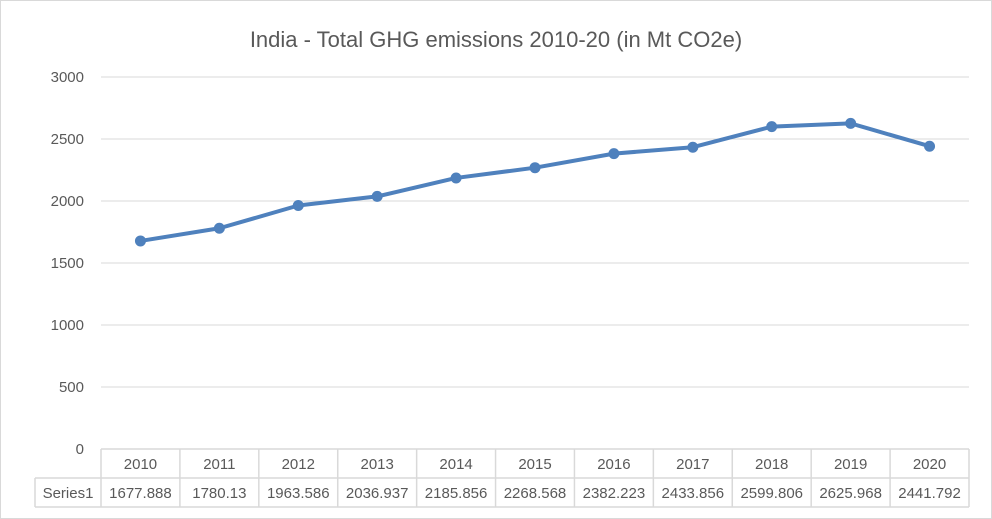 This screenshot has height=519, width=992. Describe the element at coordinates (68, 493) in the screenshot. I see `legend-series-name: Series1` at that location.